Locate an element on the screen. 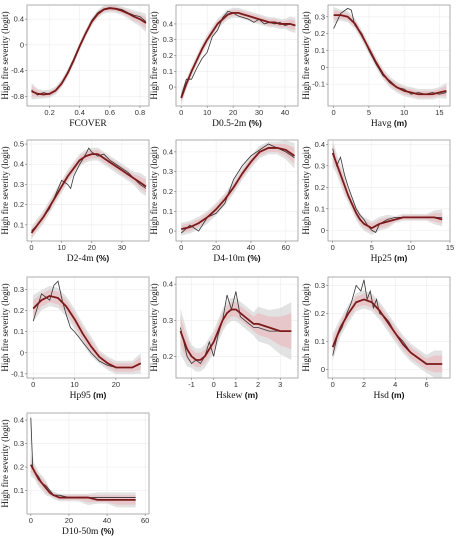 The width and height of the screenshot is (459, 550). x-tick-label-3: 2 is located at coordinates (258, 384).